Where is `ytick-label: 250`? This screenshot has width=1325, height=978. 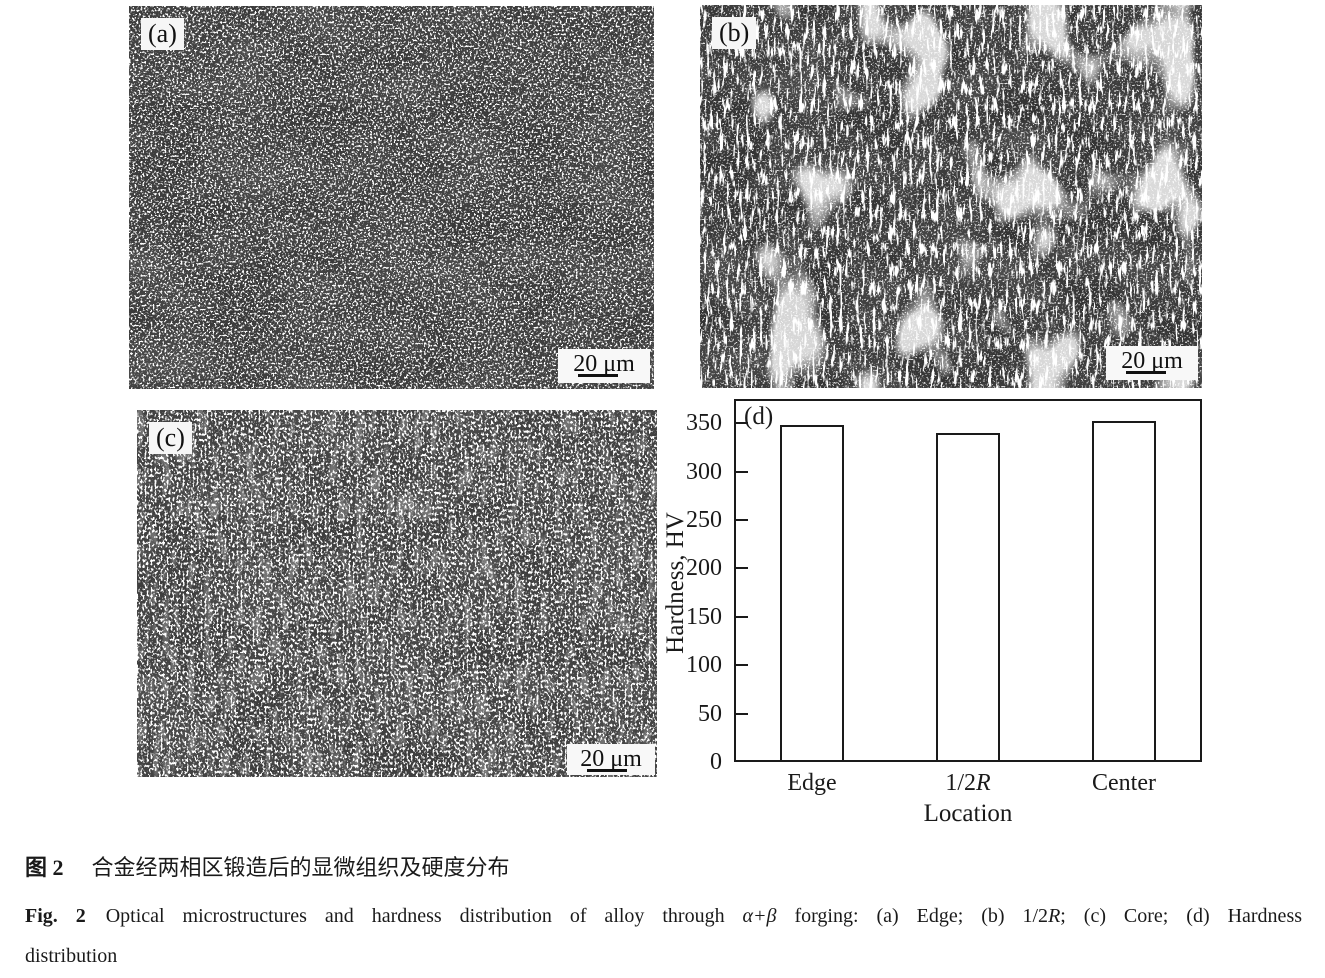
ytick-label: 250 is located at coordinates (704, 520).